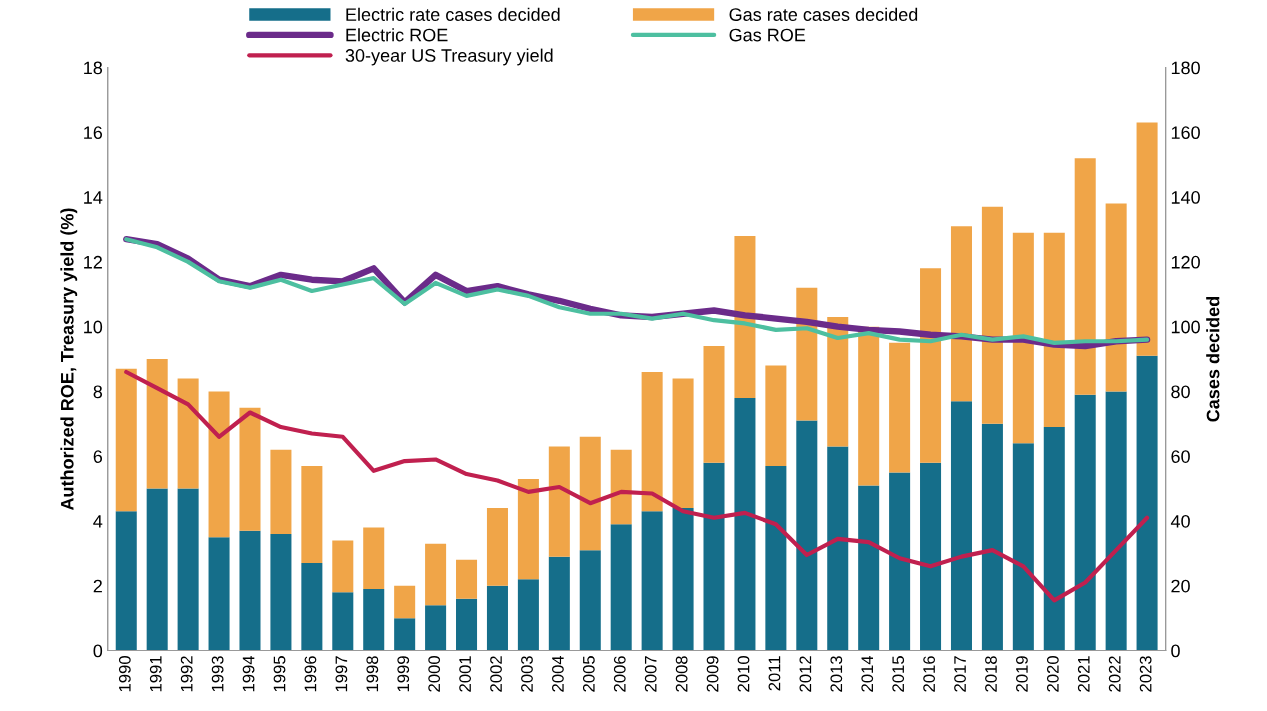  I want to click on x-tick-label: 2003, so click(527, 674).